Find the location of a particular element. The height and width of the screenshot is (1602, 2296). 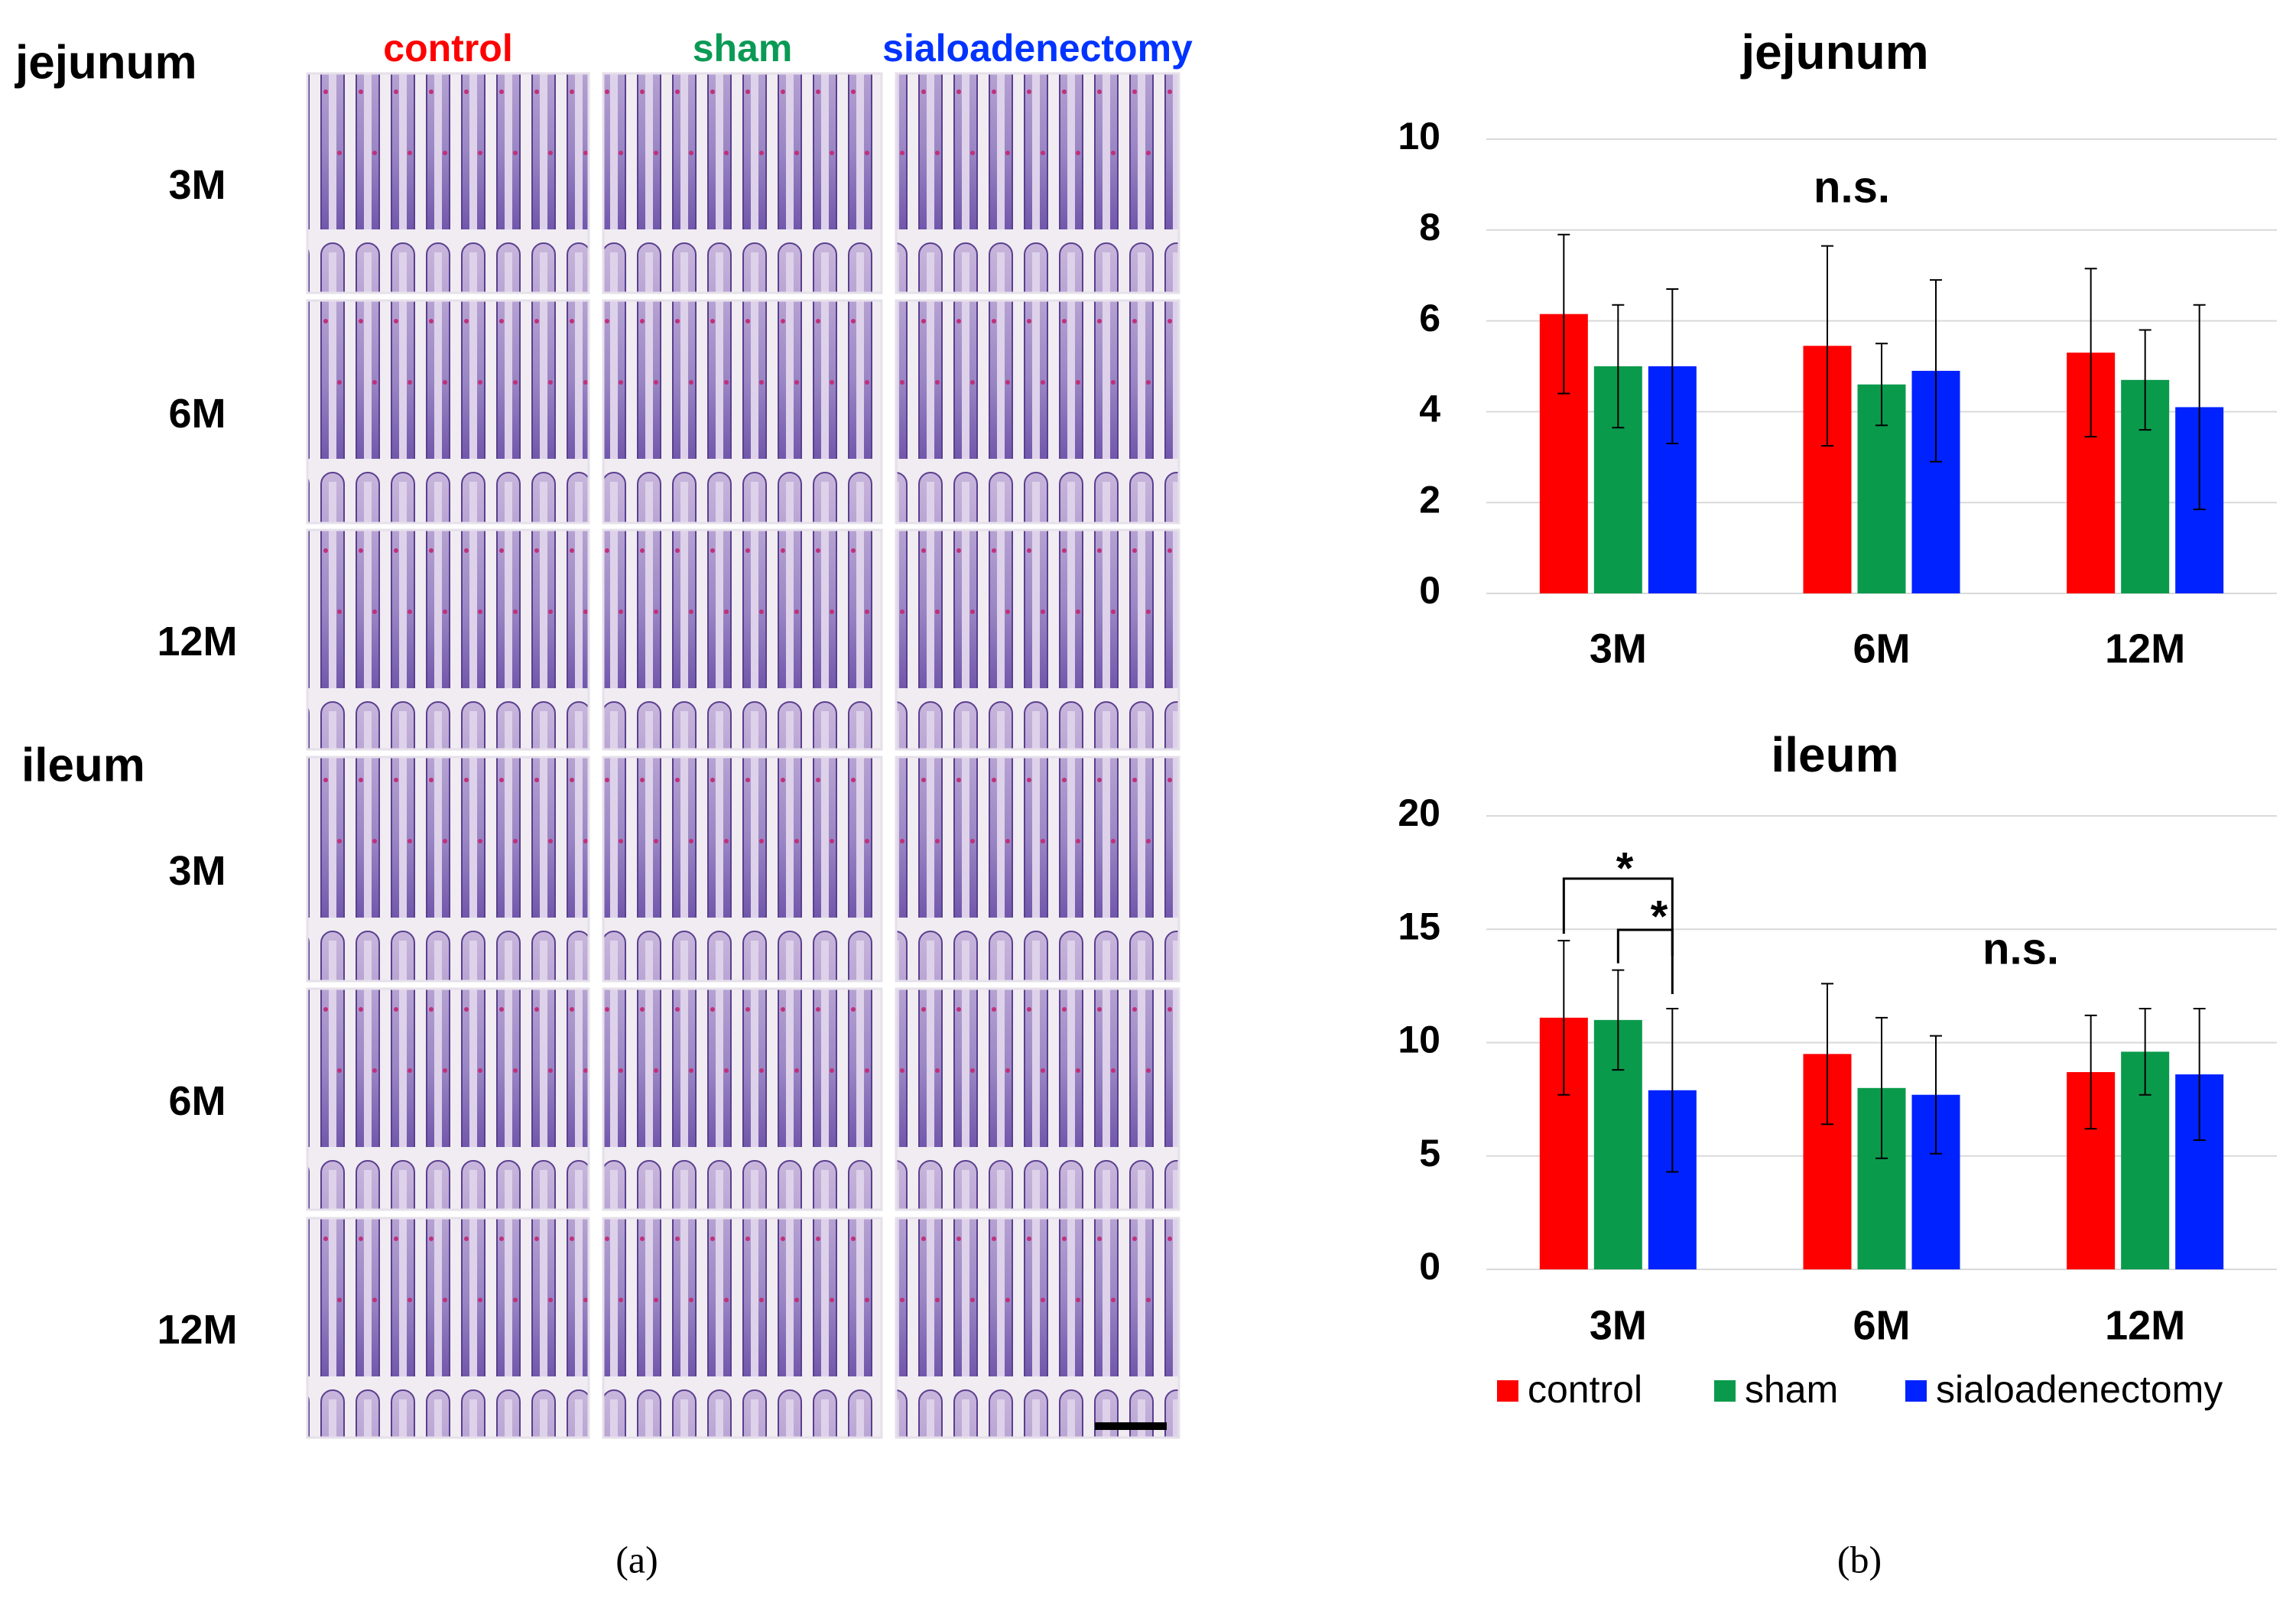

y-tick-label: 15 is located at coordinates (1419, 926).